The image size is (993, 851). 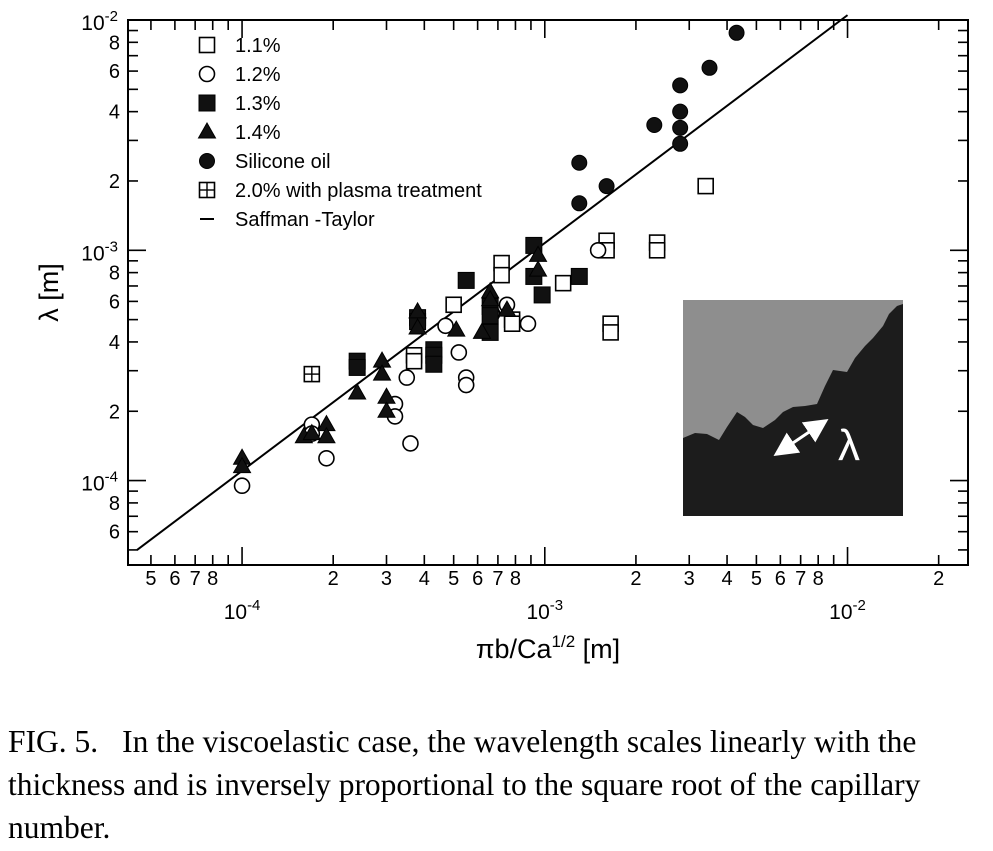 What do you see at coordinates (99, 21) in the screenshot?
I see `y-decade-label: 10-2` at bounding box center [99, 21].